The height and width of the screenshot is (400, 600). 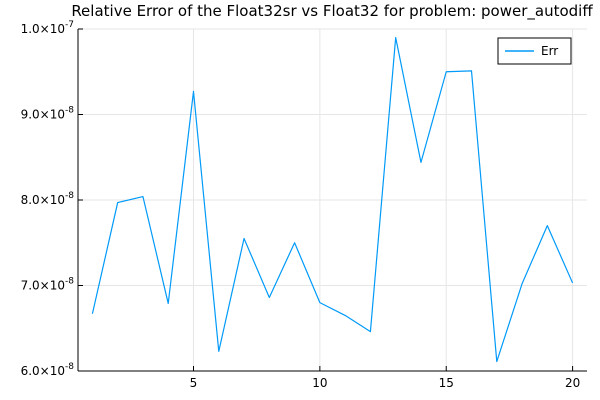 What do you see at coordinates (534, 51) in the screenshot?
I see `legend: Err` at bounding box center [534, 51].